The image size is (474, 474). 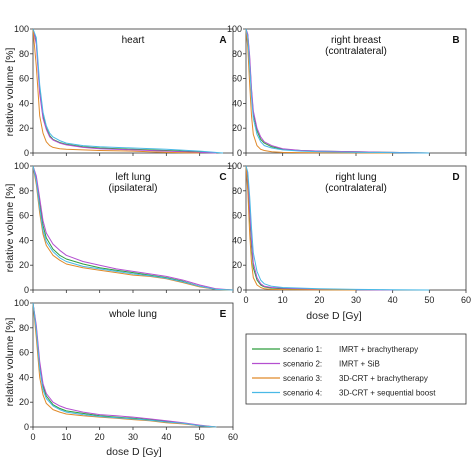 What do you see at coordinates (21, 303) in the screenshot?
I see `ytick-label-whole-lung-100: 100` at bounding box center [21, 303].